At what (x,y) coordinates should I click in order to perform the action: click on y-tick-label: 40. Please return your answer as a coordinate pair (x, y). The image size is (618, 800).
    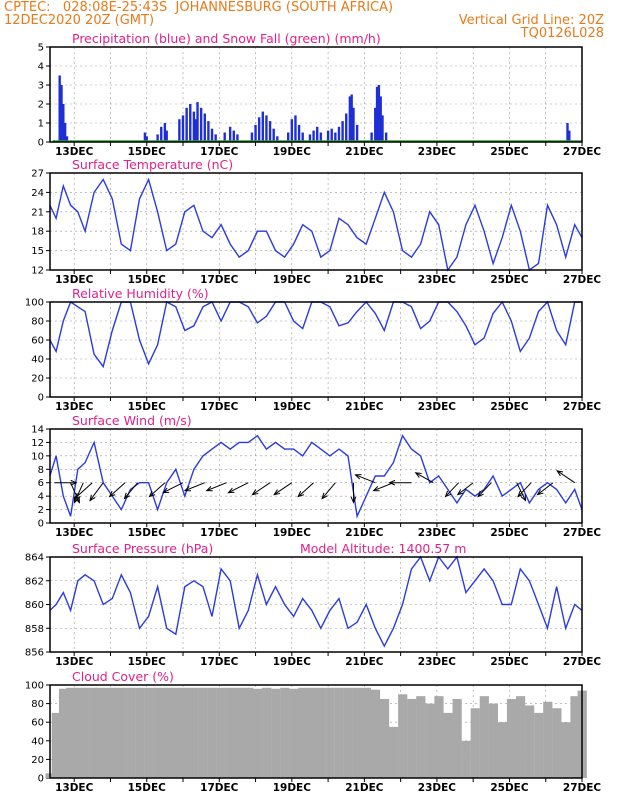
    Looking at the image, I should click on (37, 360).